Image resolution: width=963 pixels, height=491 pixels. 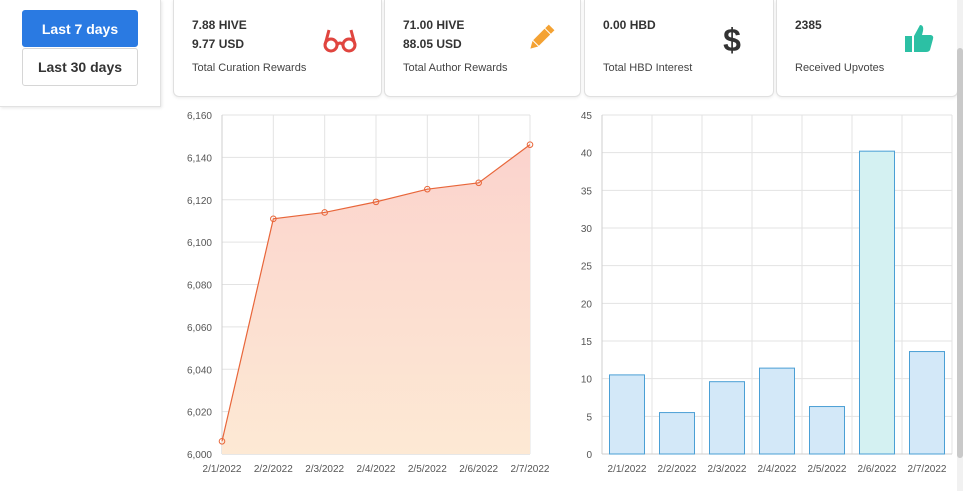 I want to click on thumbs-up-icon, so click(x=919, y=38).